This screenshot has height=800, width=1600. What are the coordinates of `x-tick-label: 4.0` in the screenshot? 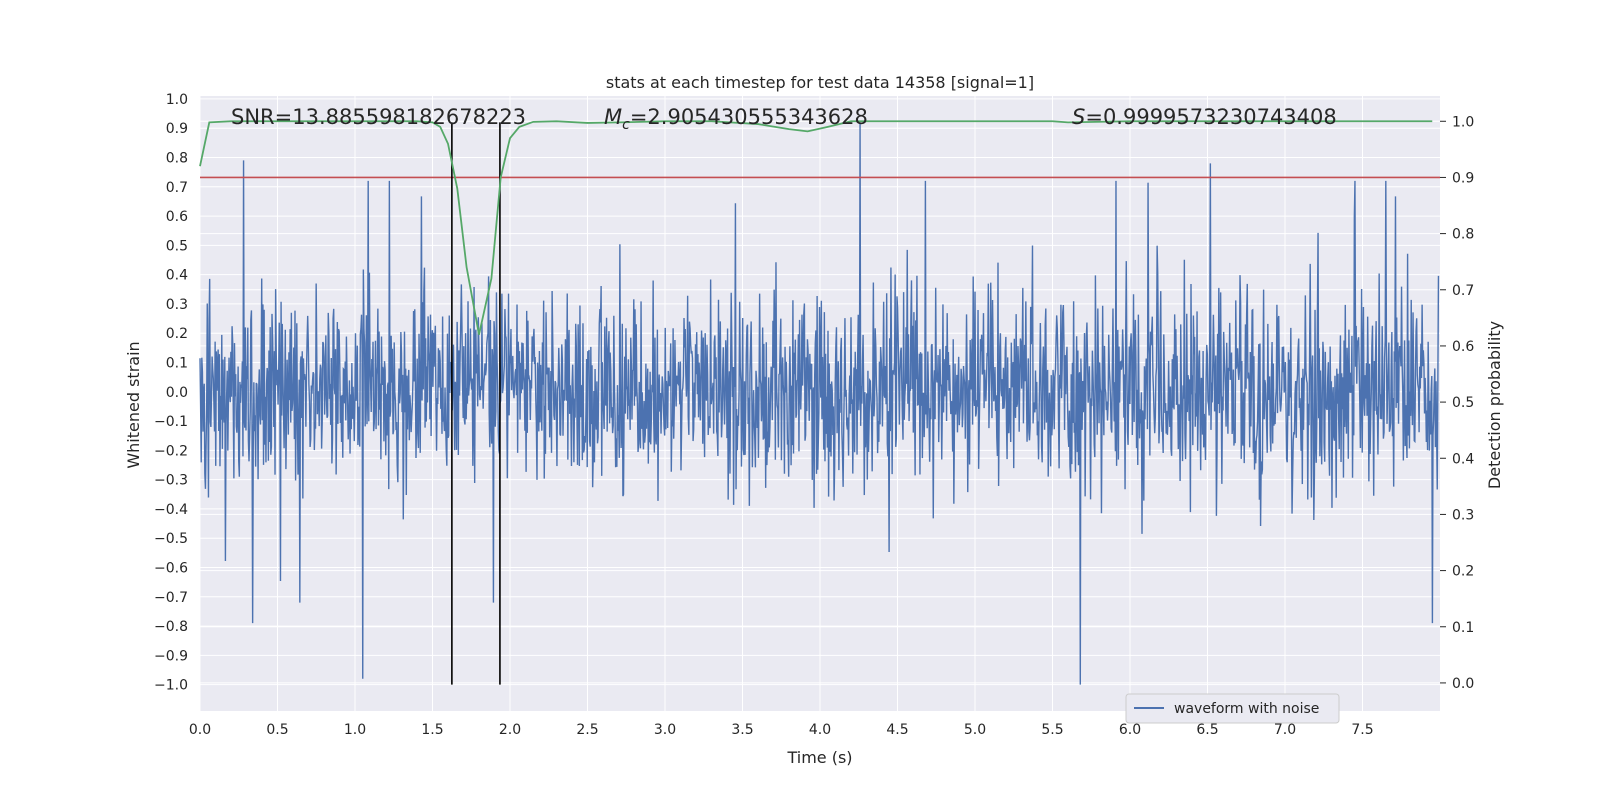 It's located at (820, 730).